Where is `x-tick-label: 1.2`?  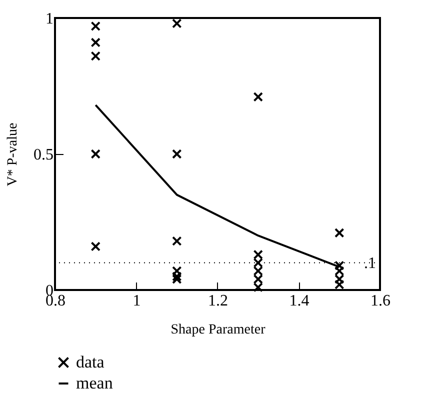 x-tick-label: 1.2 is located at coordinates (218, 301).